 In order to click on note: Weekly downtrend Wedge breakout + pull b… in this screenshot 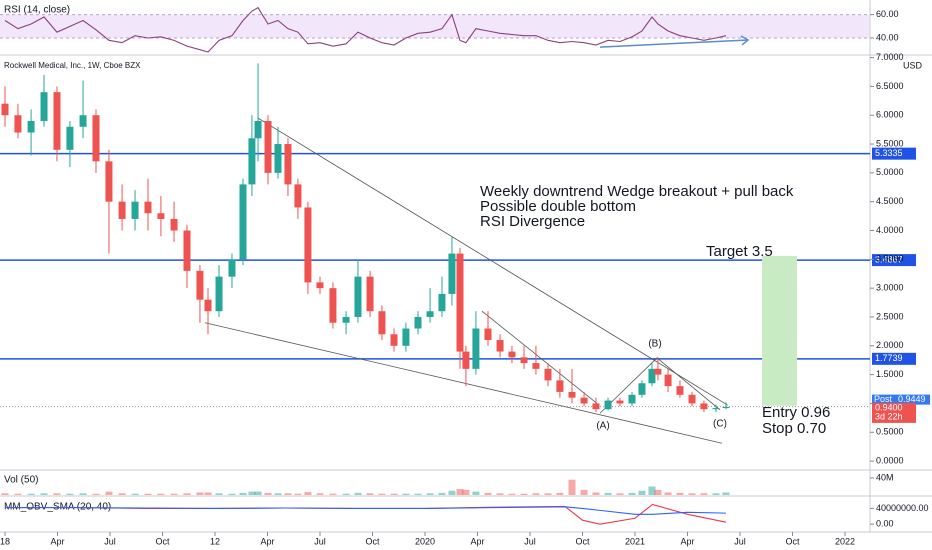, I will do `click(637, 191)`.